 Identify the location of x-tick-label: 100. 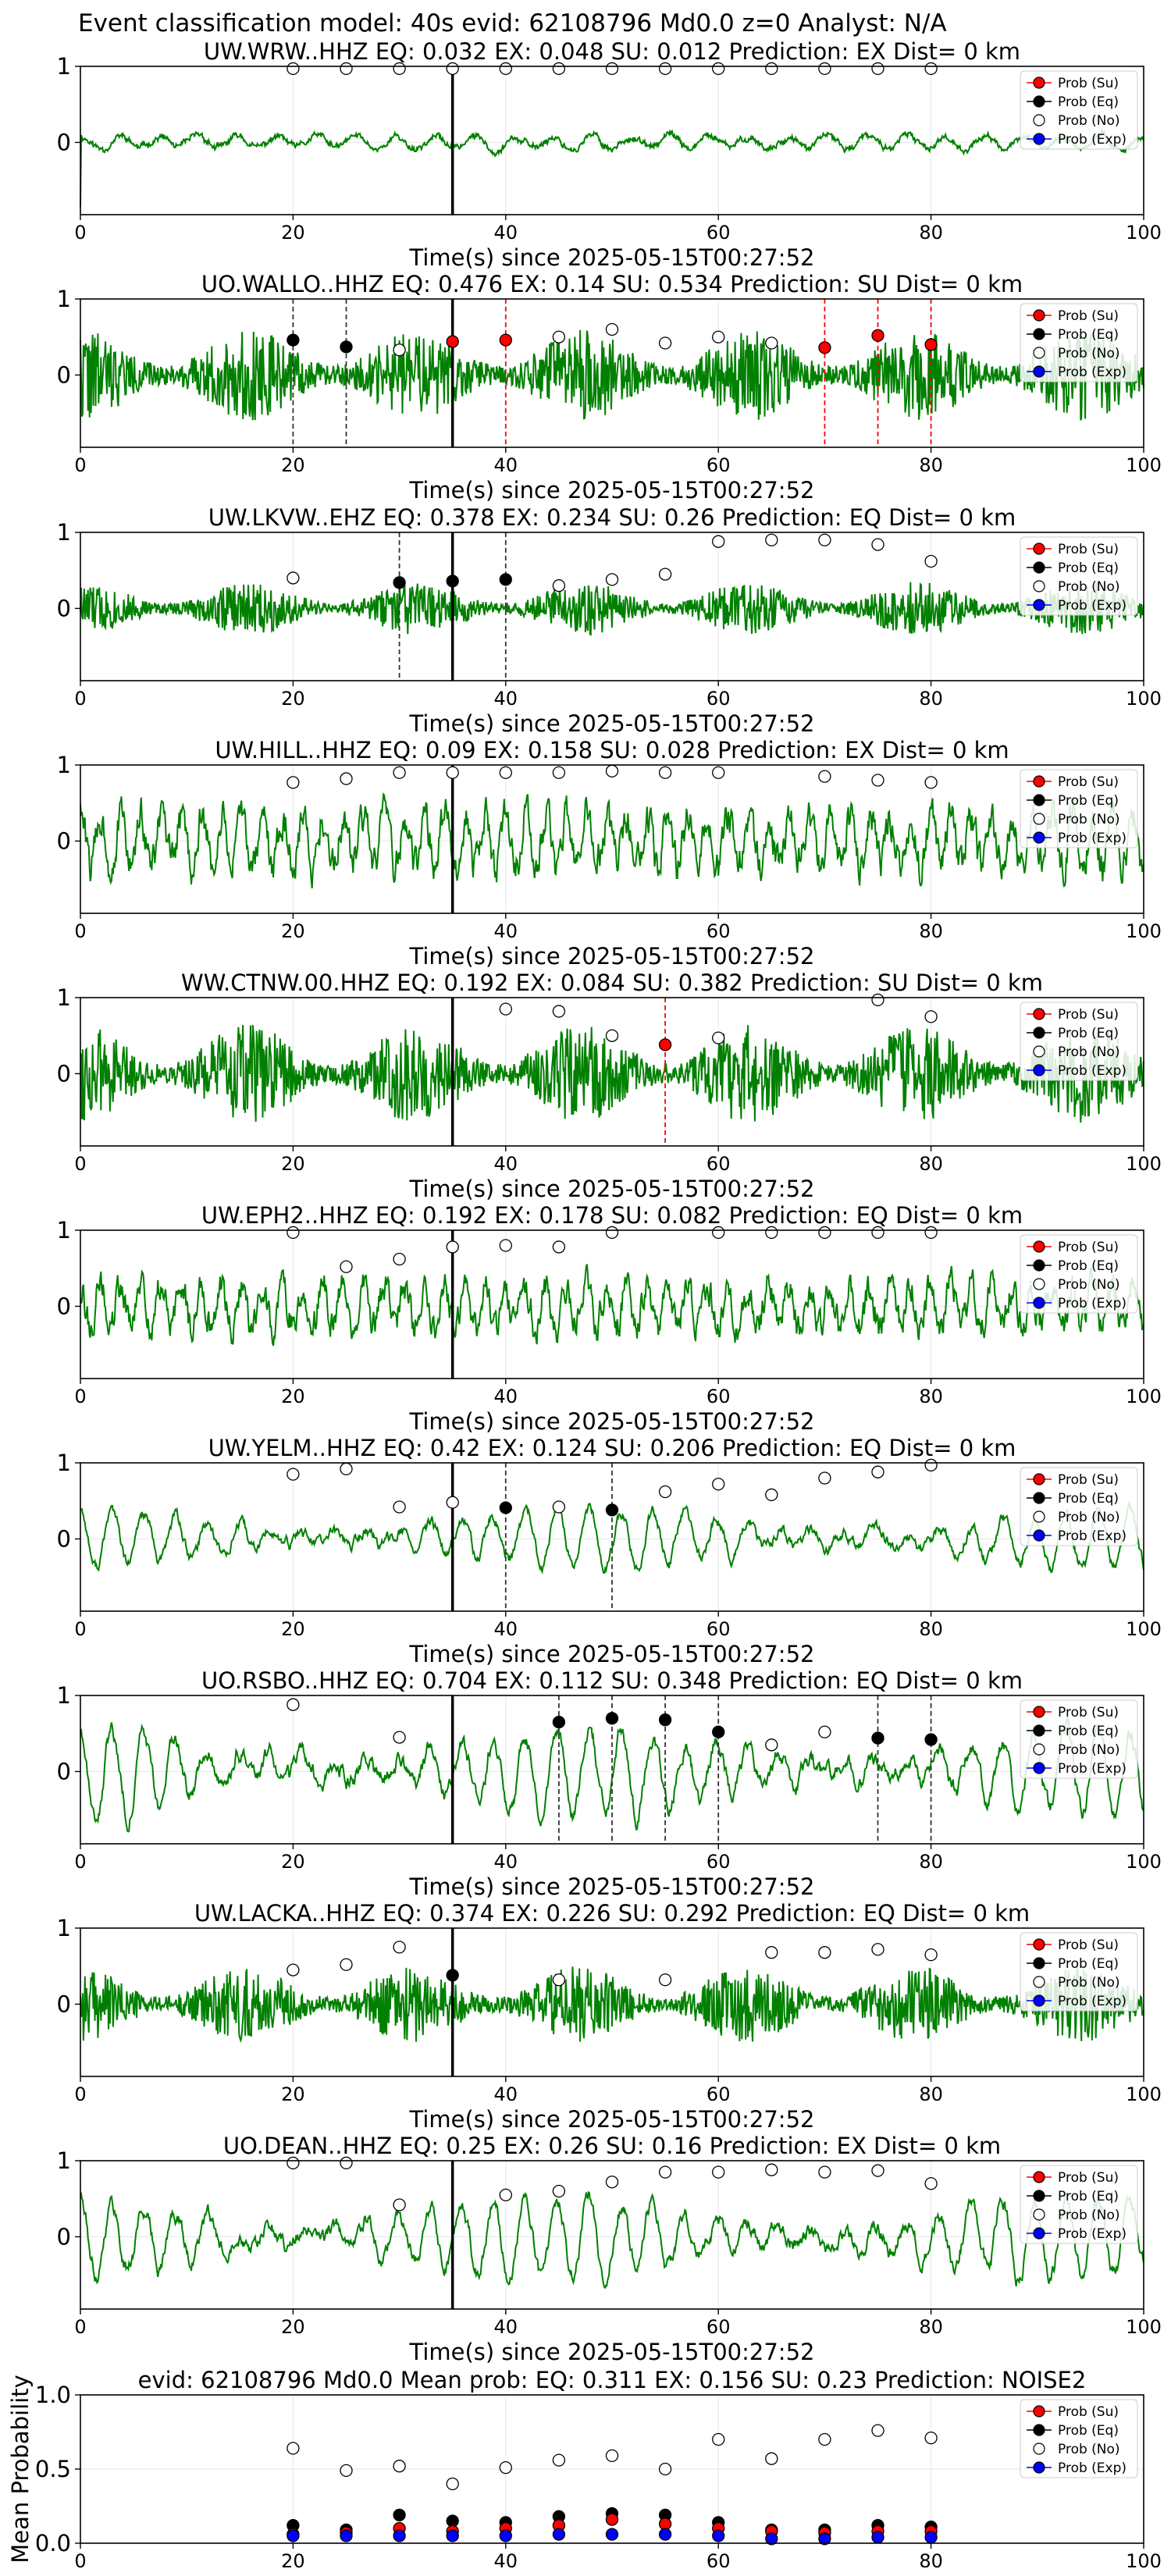
(1144, 2561).